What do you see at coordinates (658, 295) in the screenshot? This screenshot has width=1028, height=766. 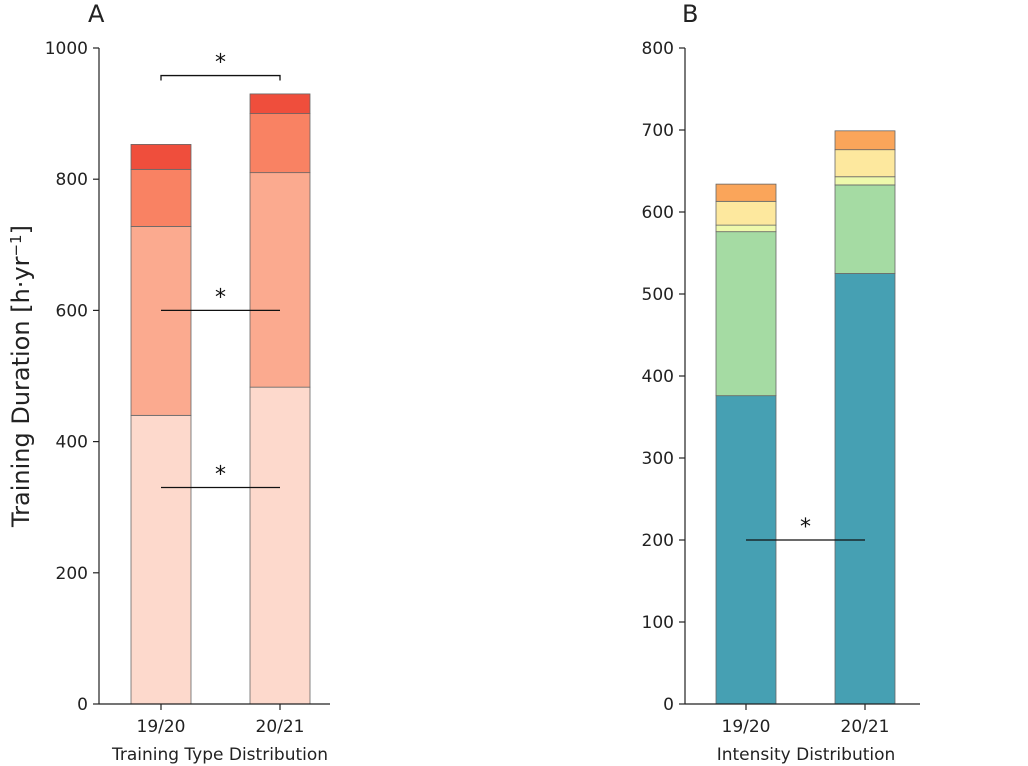 I see `y-tick-label: 500` at bounding box center [658, 295].